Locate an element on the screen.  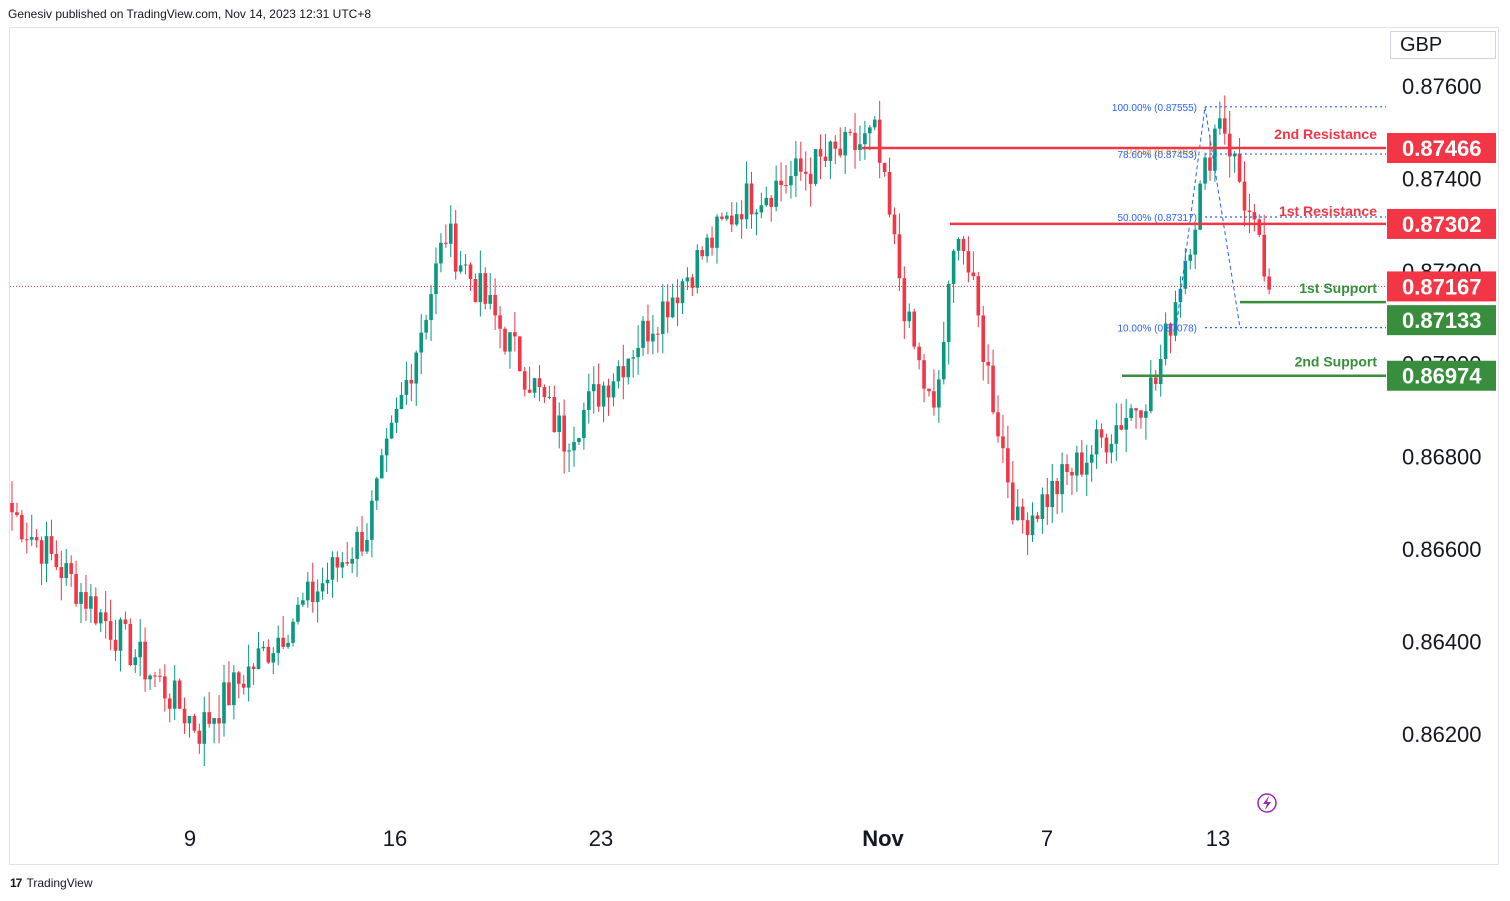
tradingview-logo-icon: 17 is located at coordinates (16, 883).